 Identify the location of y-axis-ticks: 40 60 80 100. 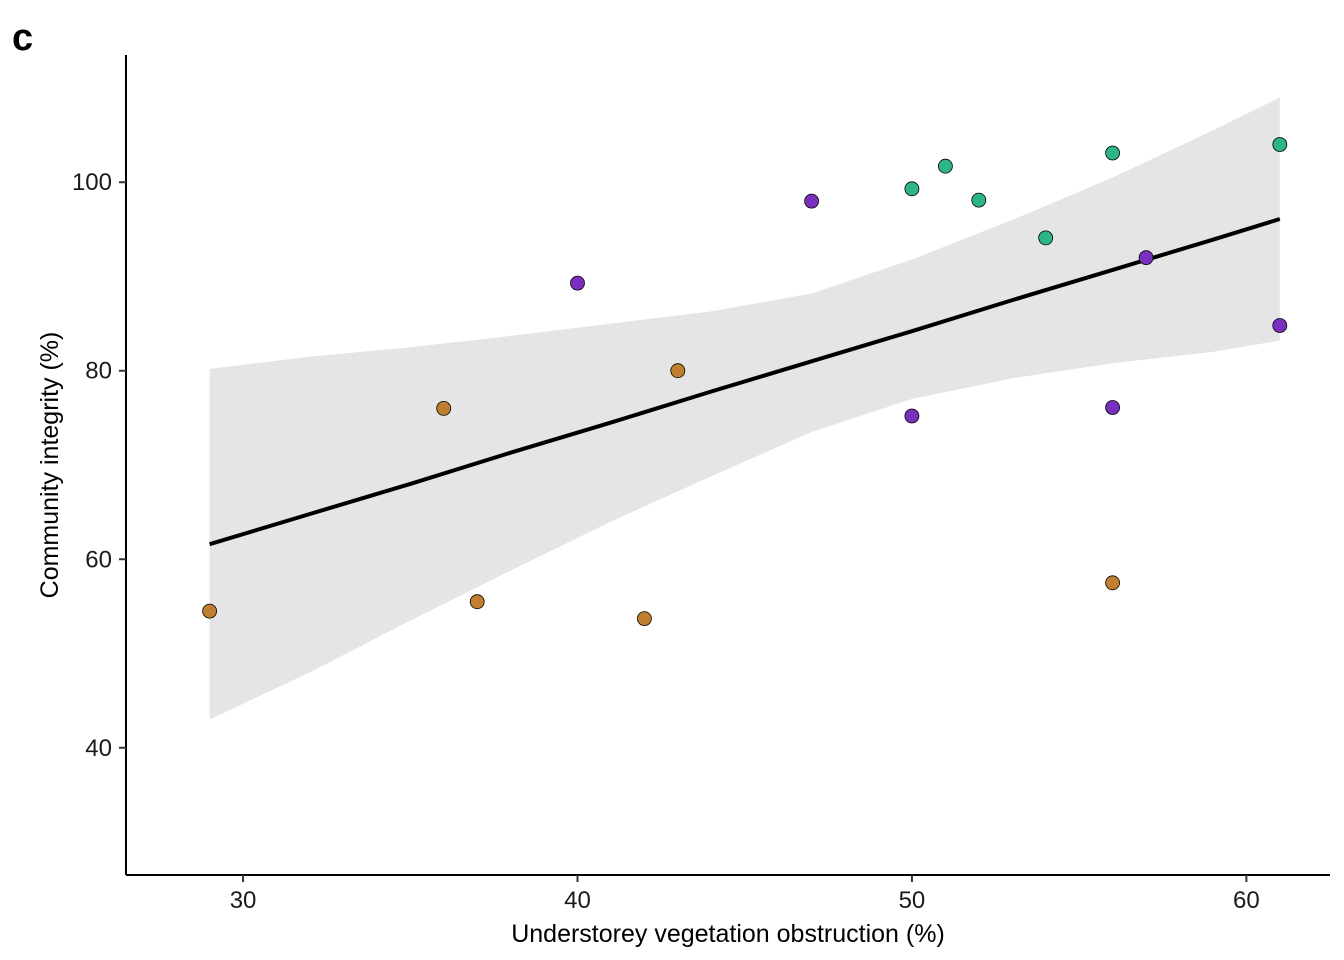
(99, 465).